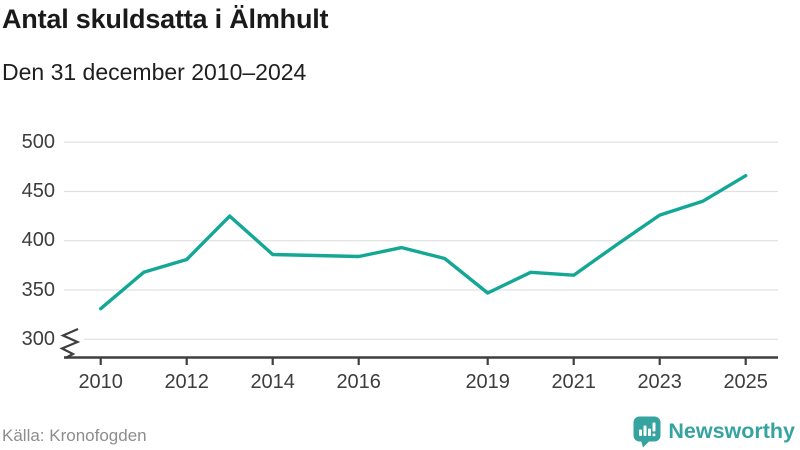 Image resolution: width=800 pixels, height=450 pixels. Describe the element at coordinates (745, 382) in the screenshot. I see `x-tick-label: 2025` at that location.